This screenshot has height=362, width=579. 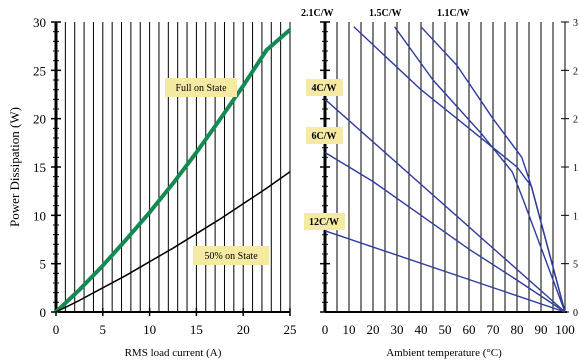 What do you see at coordinates (493, 329) in the screenshot?
I see `right-x-tick-label: 70` at bounding box center [493, 329].